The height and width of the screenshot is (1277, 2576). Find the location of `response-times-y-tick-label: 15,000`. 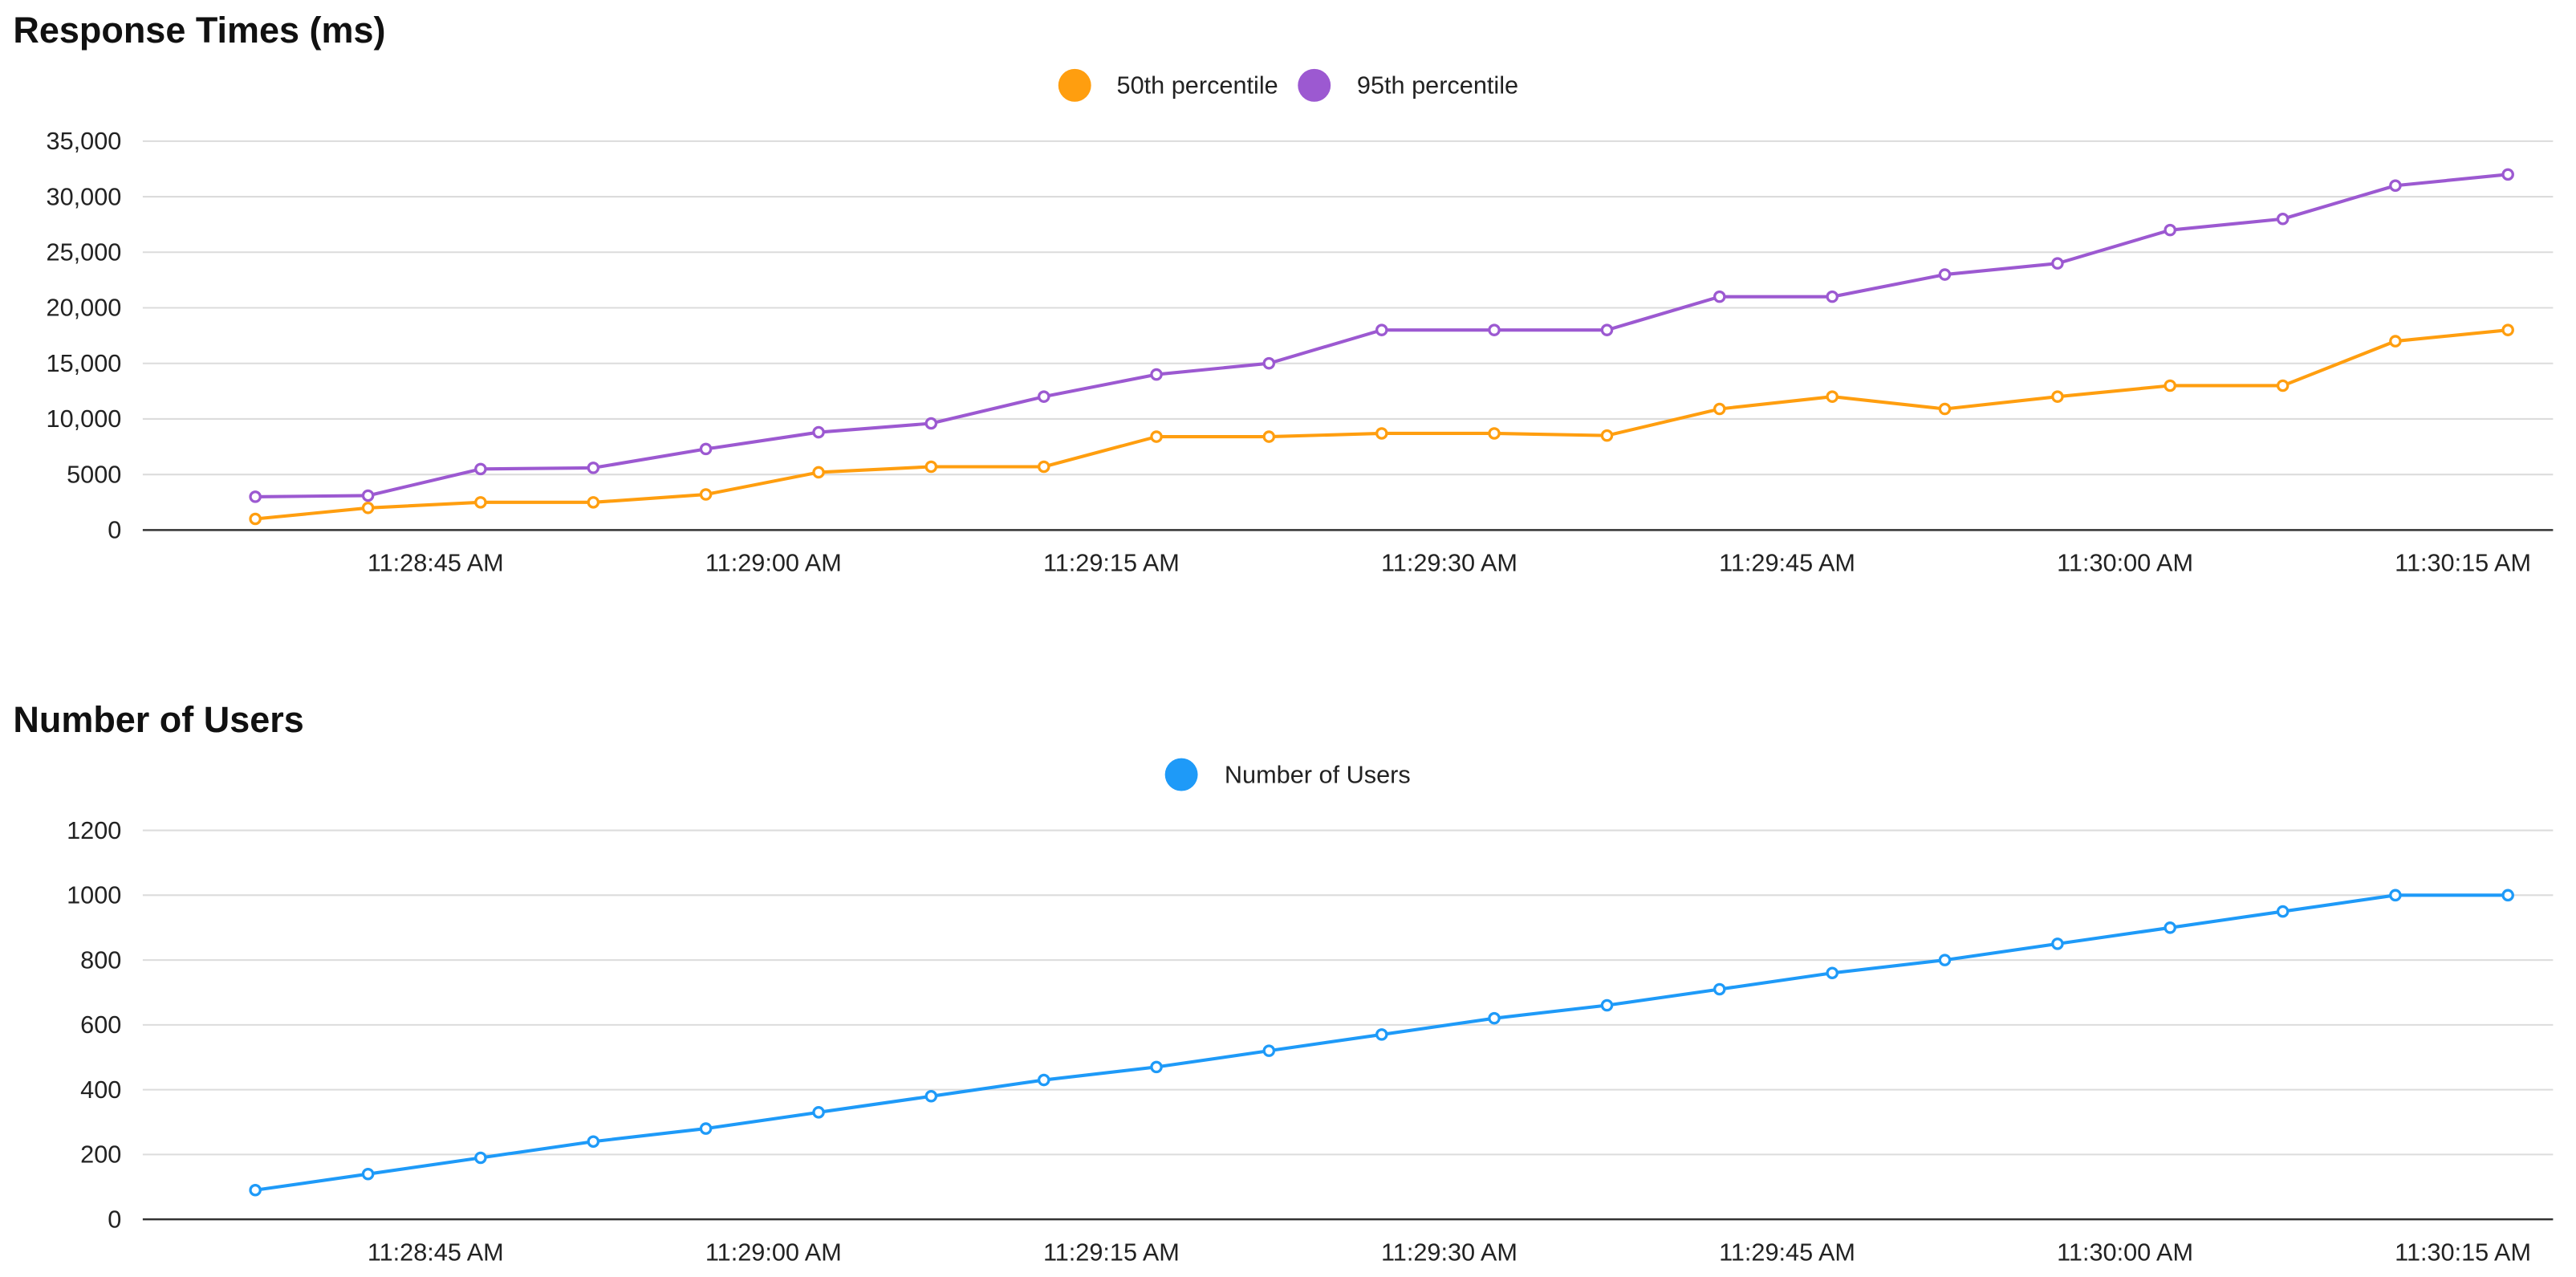

response-times-y-tick-label: 15,000 is located at coordinates (84, 363).